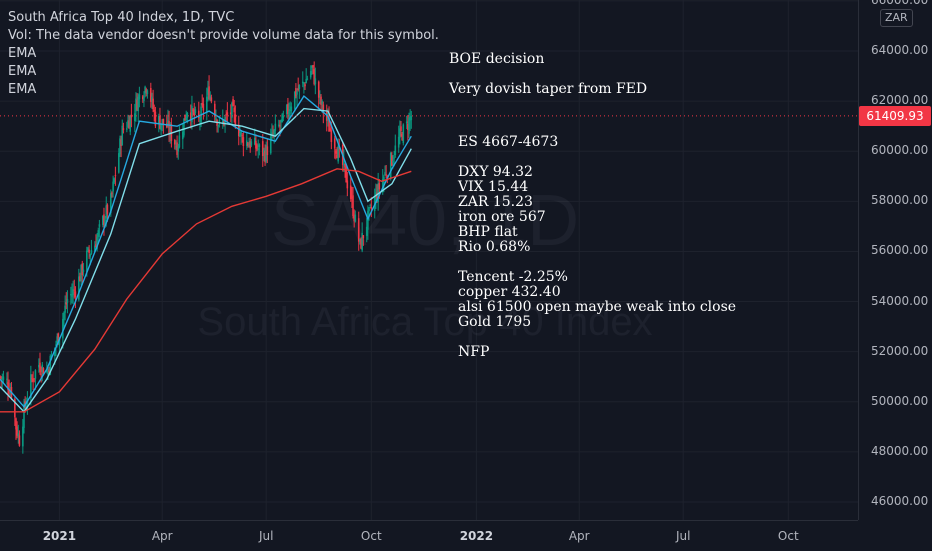  I want to click on watermark-symbol: SA40, 1D, so click(425, 221).